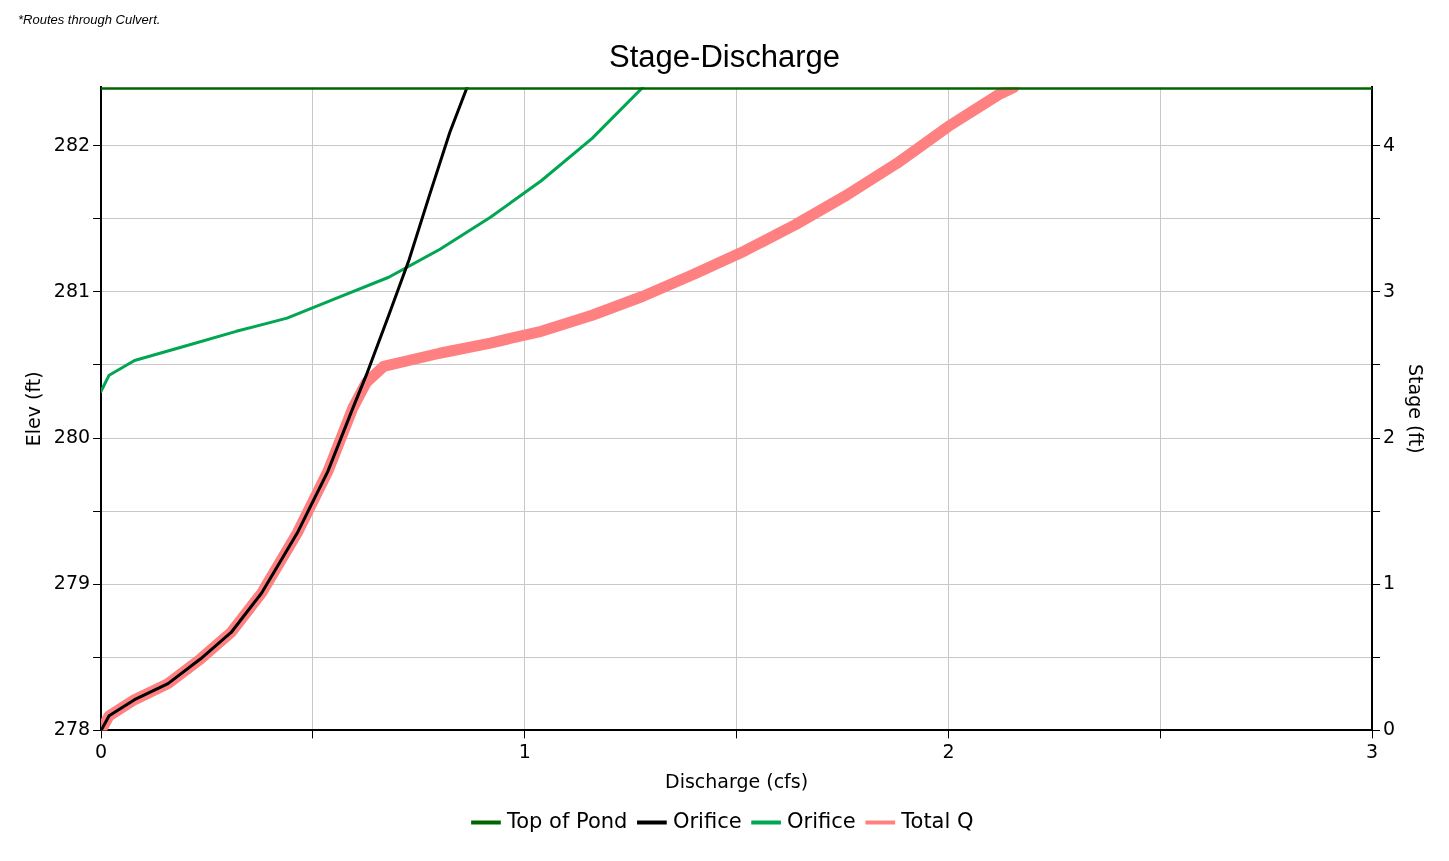  I want to click on y-tick-label: 280, so click(72, 435).